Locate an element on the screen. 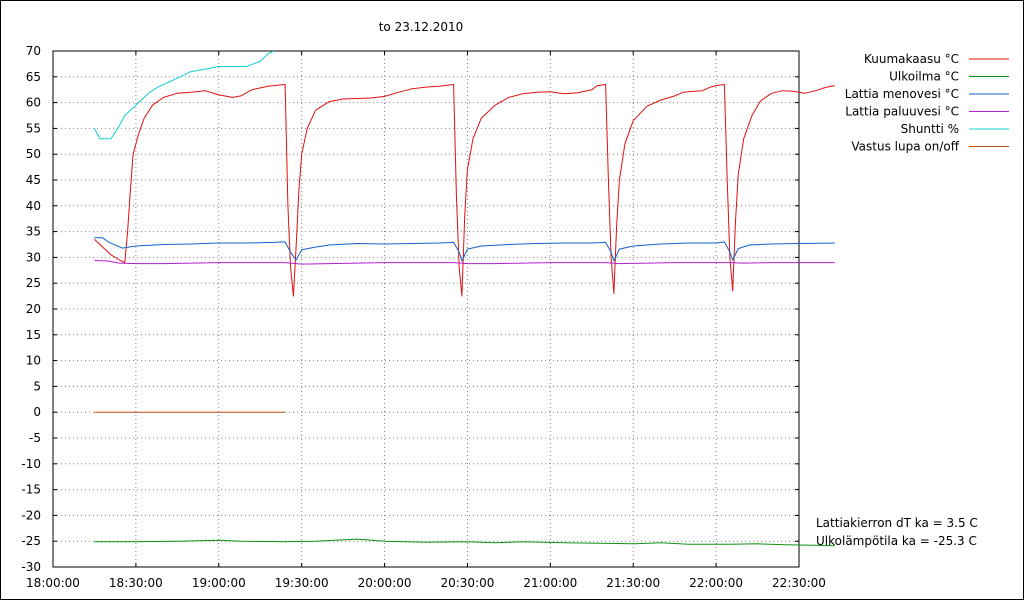 The width and height of the screenshot is (1024, 600). y-tick-label: 15 is located at coordinates (33, 335).